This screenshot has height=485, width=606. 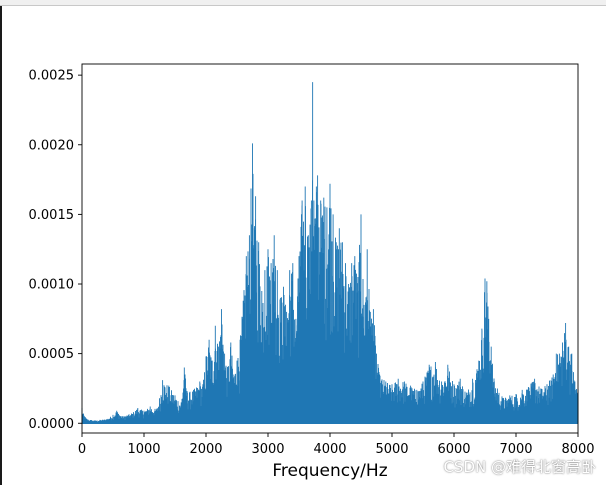 What do you see at coordinates (52, 76) in the screenshot?
I see `y-tick-label: 0.0025` at bounding box center [52, 76].